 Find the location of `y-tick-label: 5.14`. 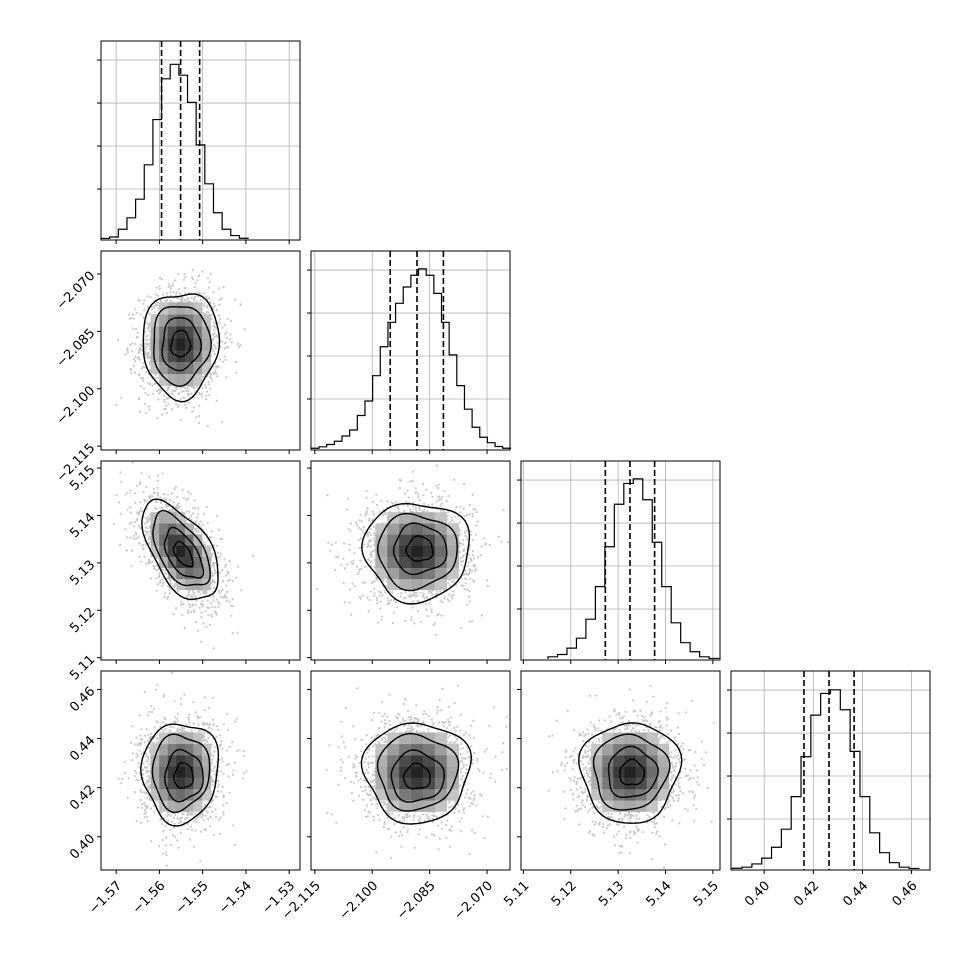

y-tick-label: 5.14 is located at coordinates (82, 525).